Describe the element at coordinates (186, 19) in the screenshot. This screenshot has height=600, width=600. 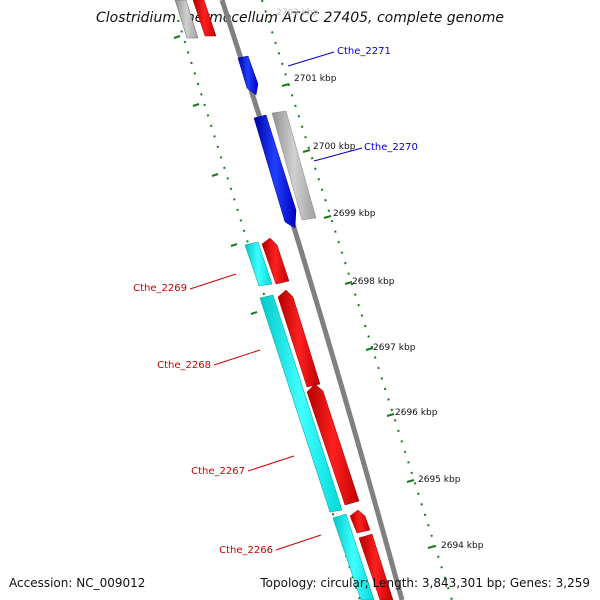
I see `partial-gene-top-gray` at that location.